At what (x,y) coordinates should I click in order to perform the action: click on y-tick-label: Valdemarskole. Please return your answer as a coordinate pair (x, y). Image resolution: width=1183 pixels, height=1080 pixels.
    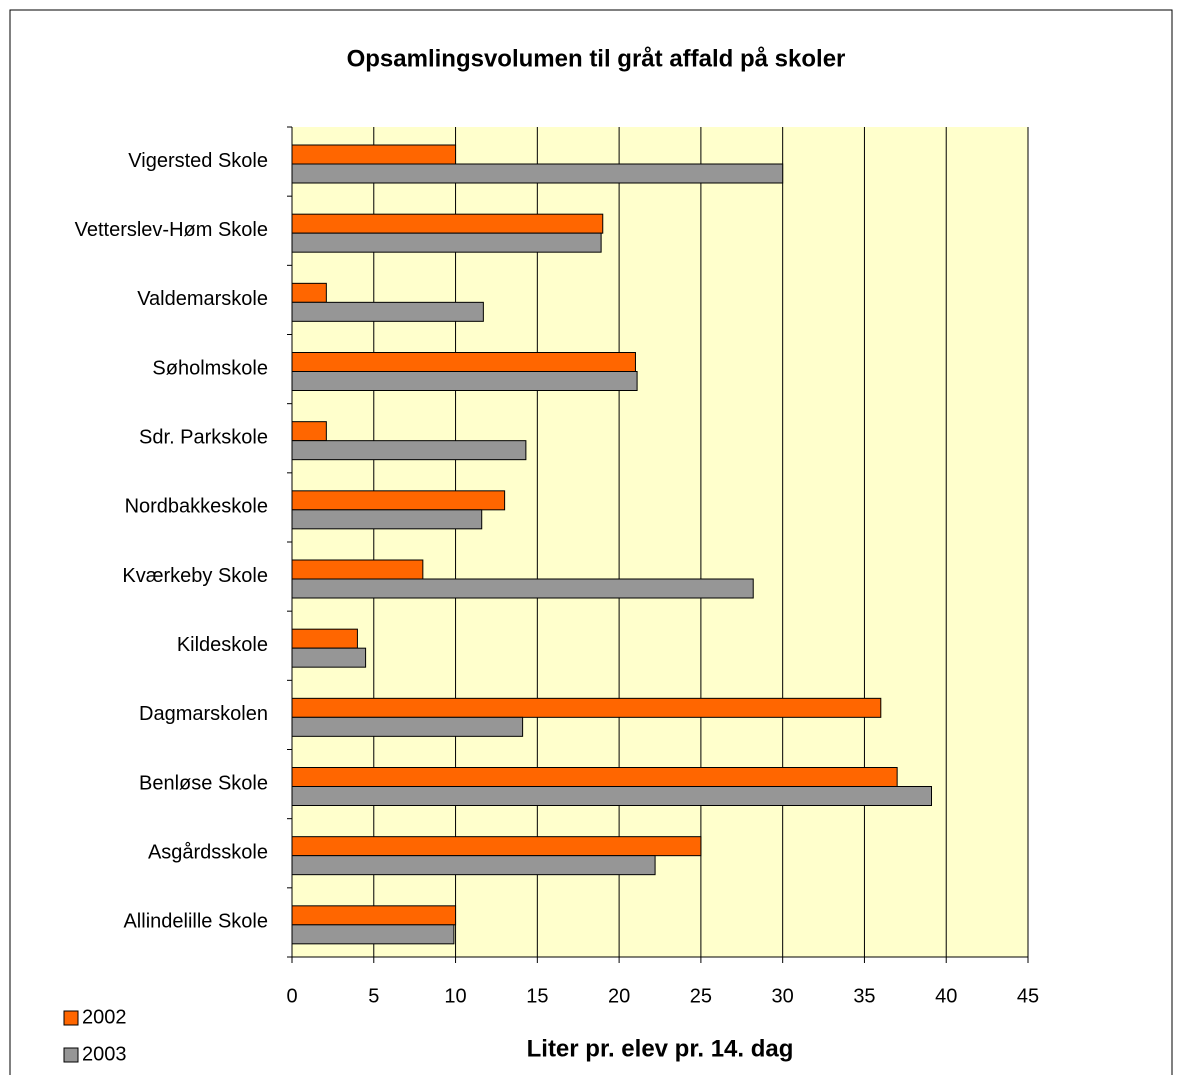
    Looking at the image, I should click on (202, 299).